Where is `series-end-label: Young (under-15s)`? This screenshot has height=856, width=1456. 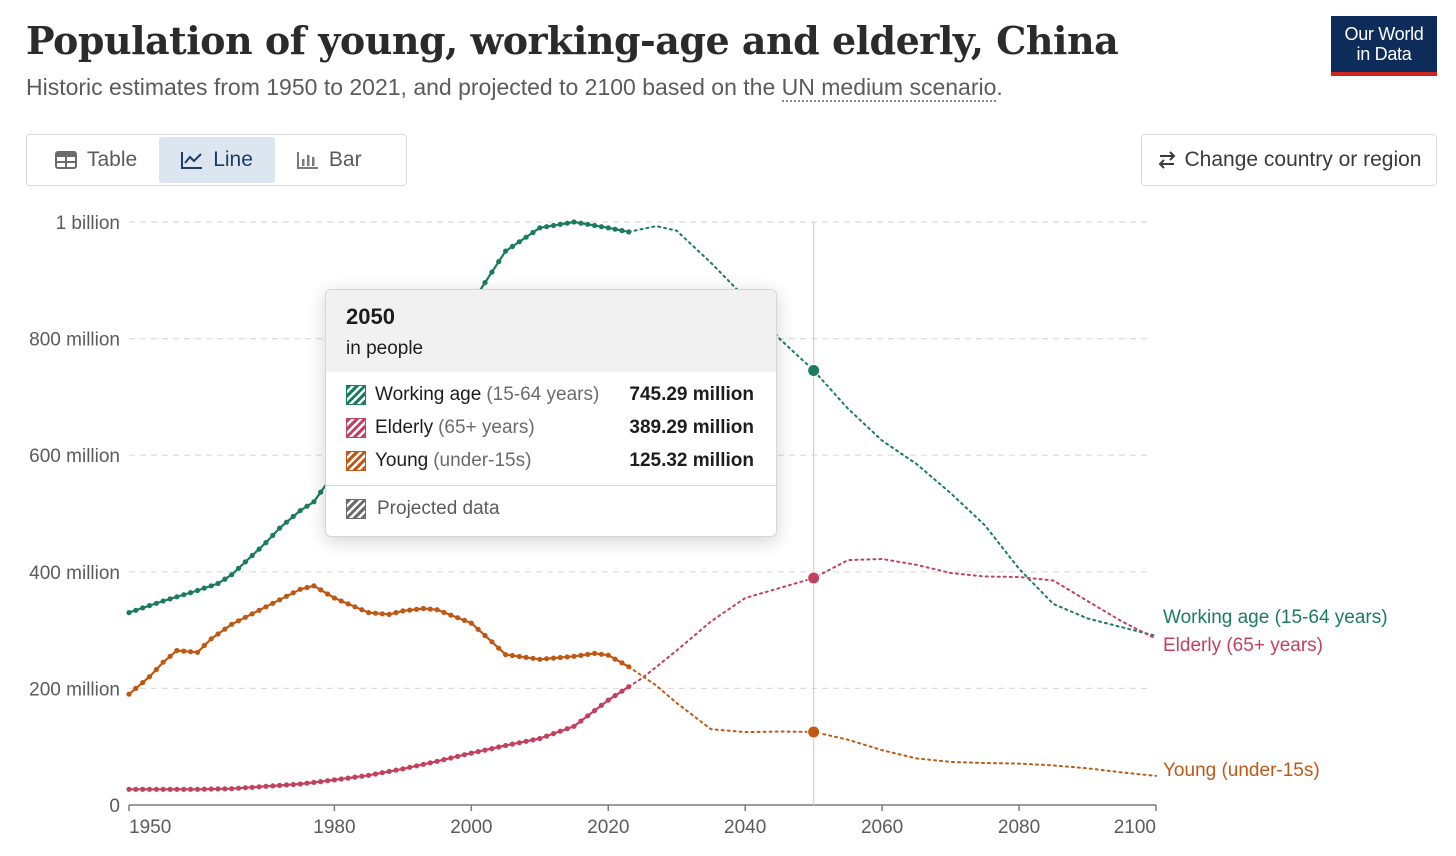
series-end-label: Young (under-15s) is located at coordinates (1241, 770).